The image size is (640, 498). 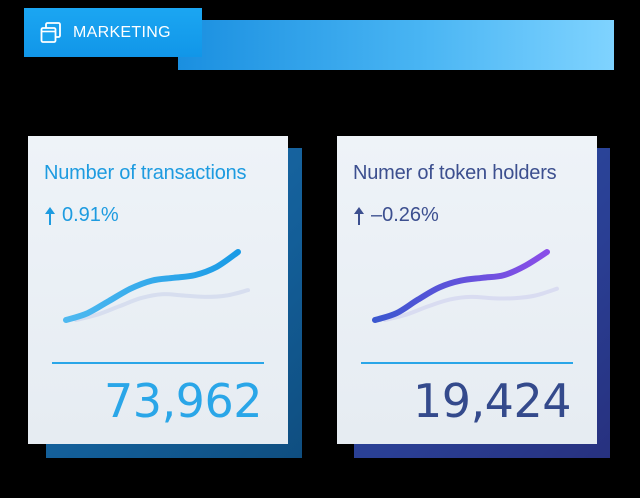 What do you see at coordinates (396, 45) in the screenshot?
I see `header-banner` at bounding box center [396, 45].